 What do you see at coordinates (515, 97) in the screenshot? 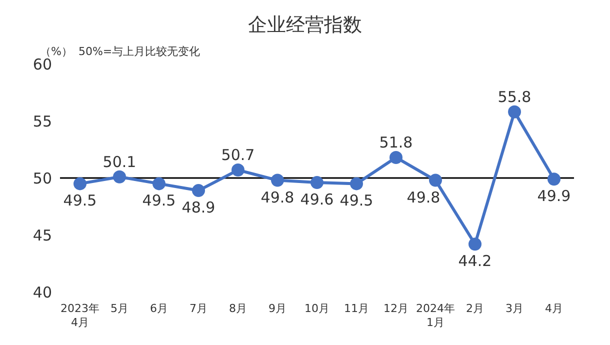
I see `data-label: 55.8` at bounding box center [515, 97].